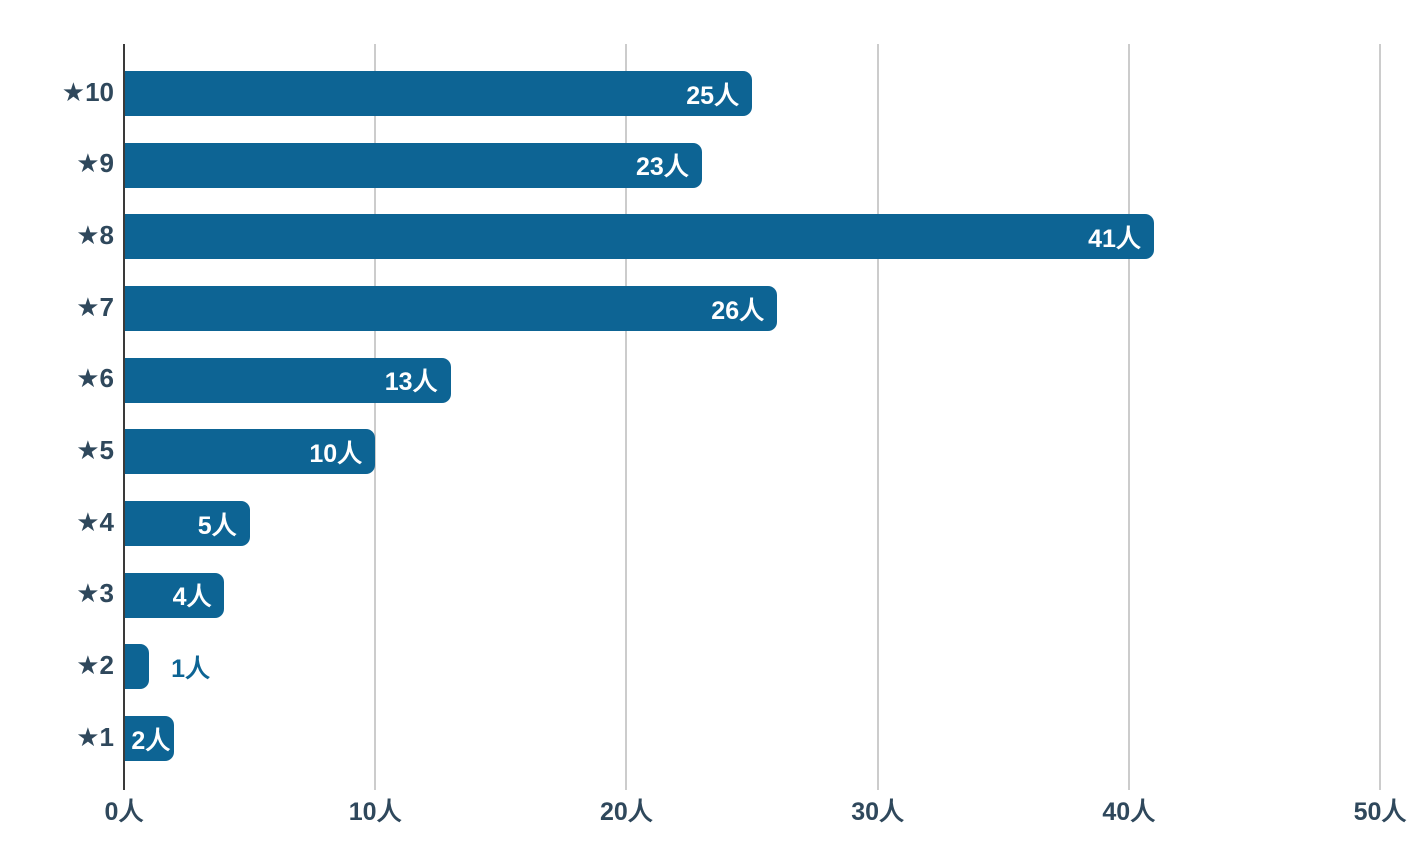 The image size is (1422, 866). I want to click on bar: 25人, so click(438, 93).